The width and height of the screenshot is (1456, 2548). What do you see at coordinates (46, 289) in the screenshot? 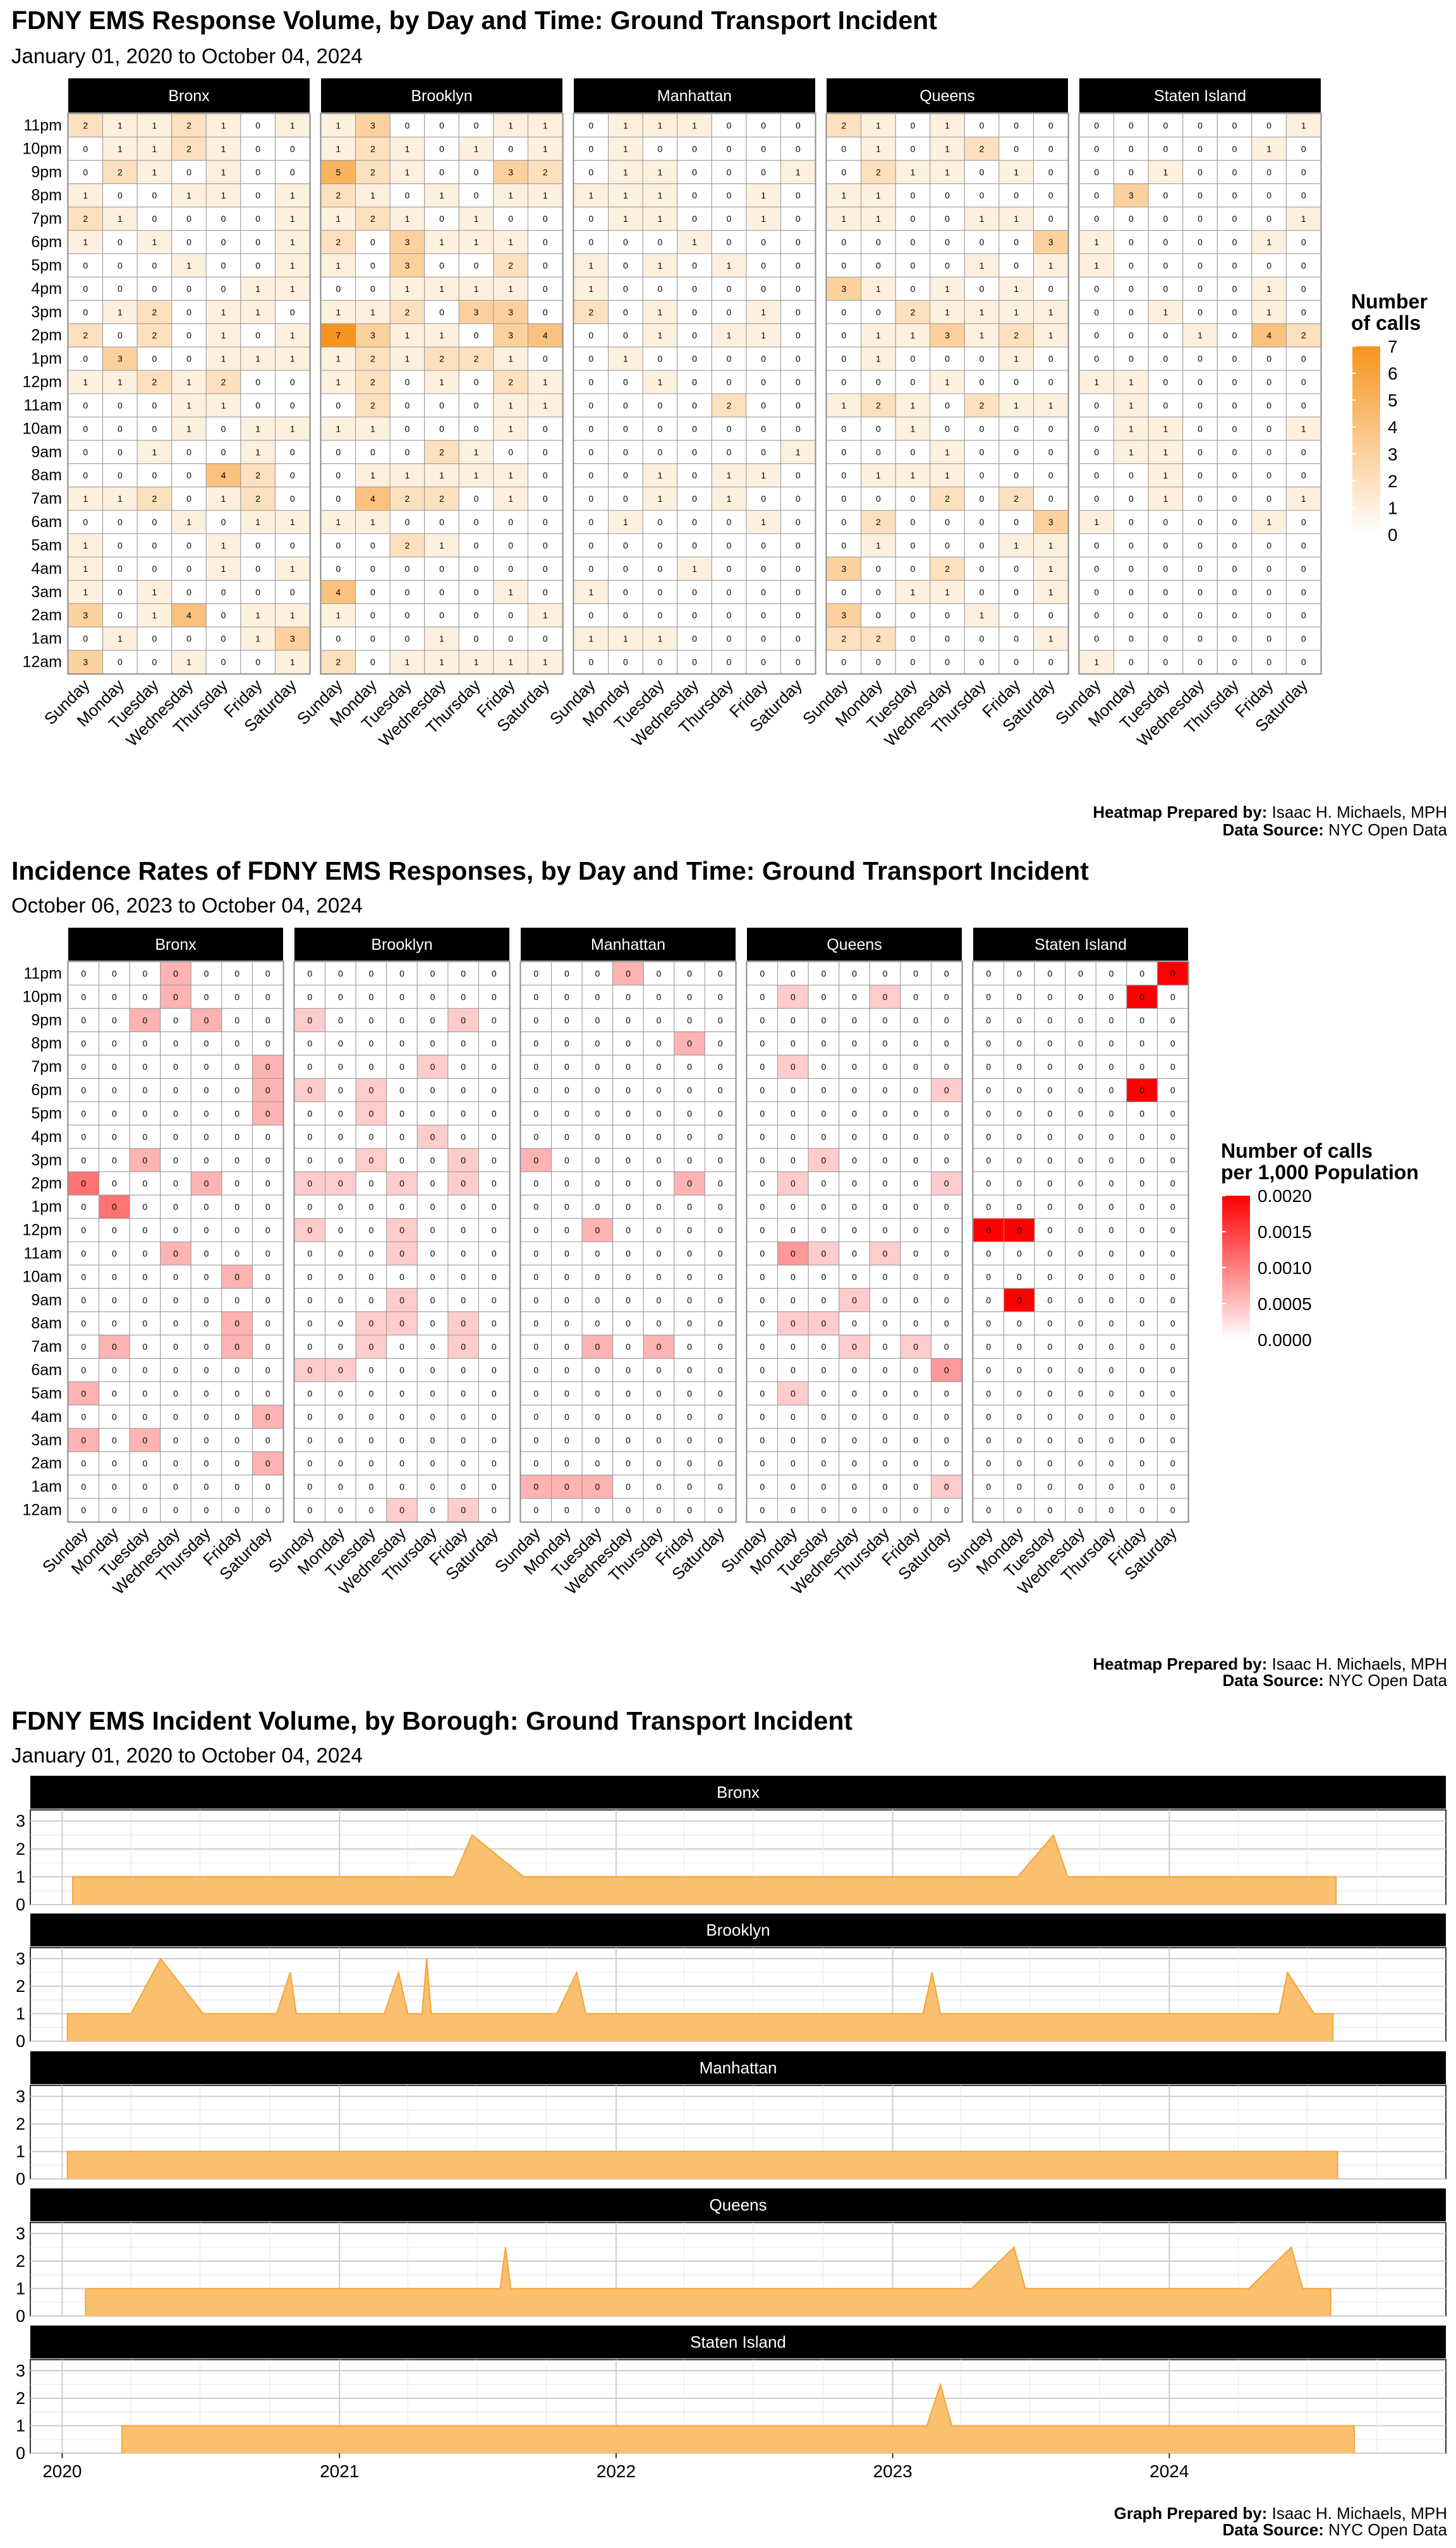
I see `hour-label: 4pm` at bounding box center [46, 289].